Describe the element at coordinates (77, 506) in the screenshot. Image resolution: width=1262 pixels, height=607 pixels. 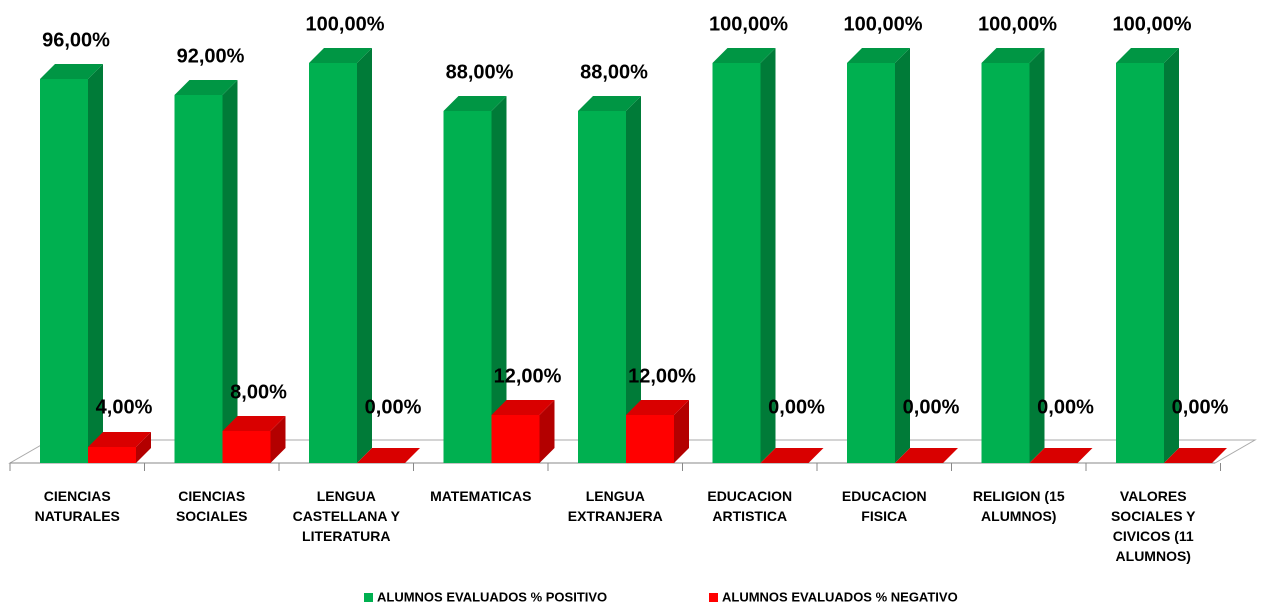
I see `x-tick-label: CIENCIAS NATURALES` at that location.